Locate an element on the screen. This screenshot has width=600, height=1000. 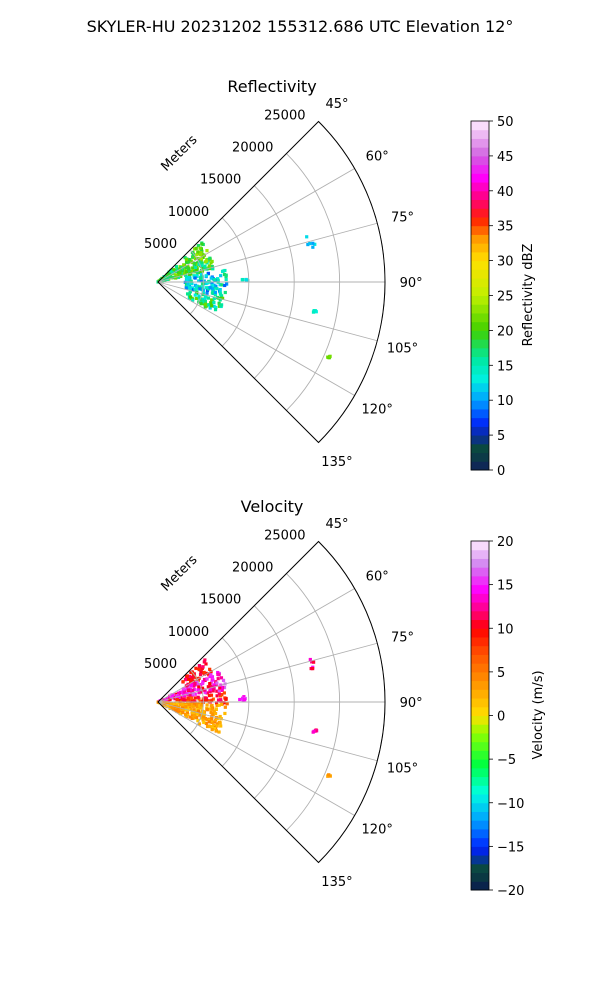
colorbar-tick-label: 10 is located at coordinates (505, 401).